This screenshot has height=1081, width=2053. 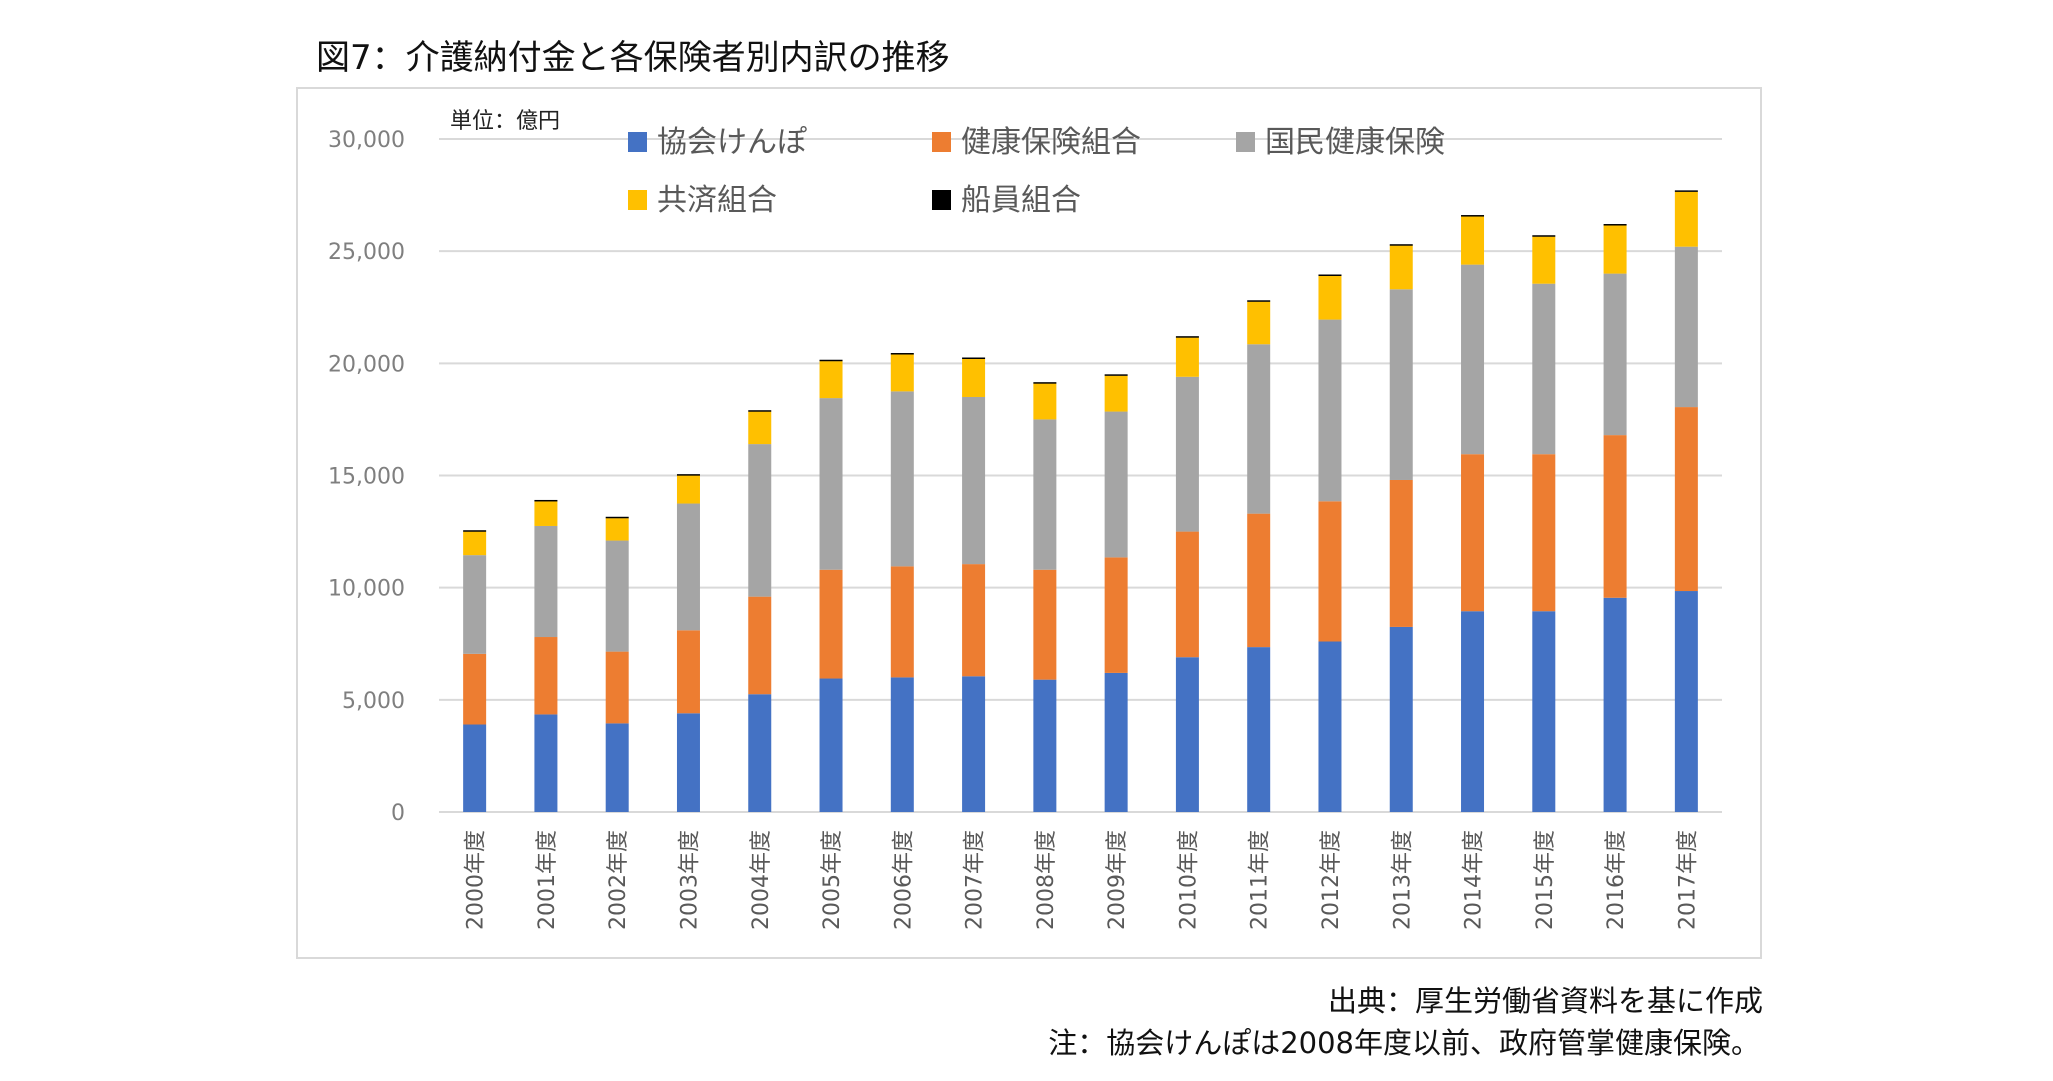 I want to click on x-tick-label: 2016年度, so click(x=1616, y=880).